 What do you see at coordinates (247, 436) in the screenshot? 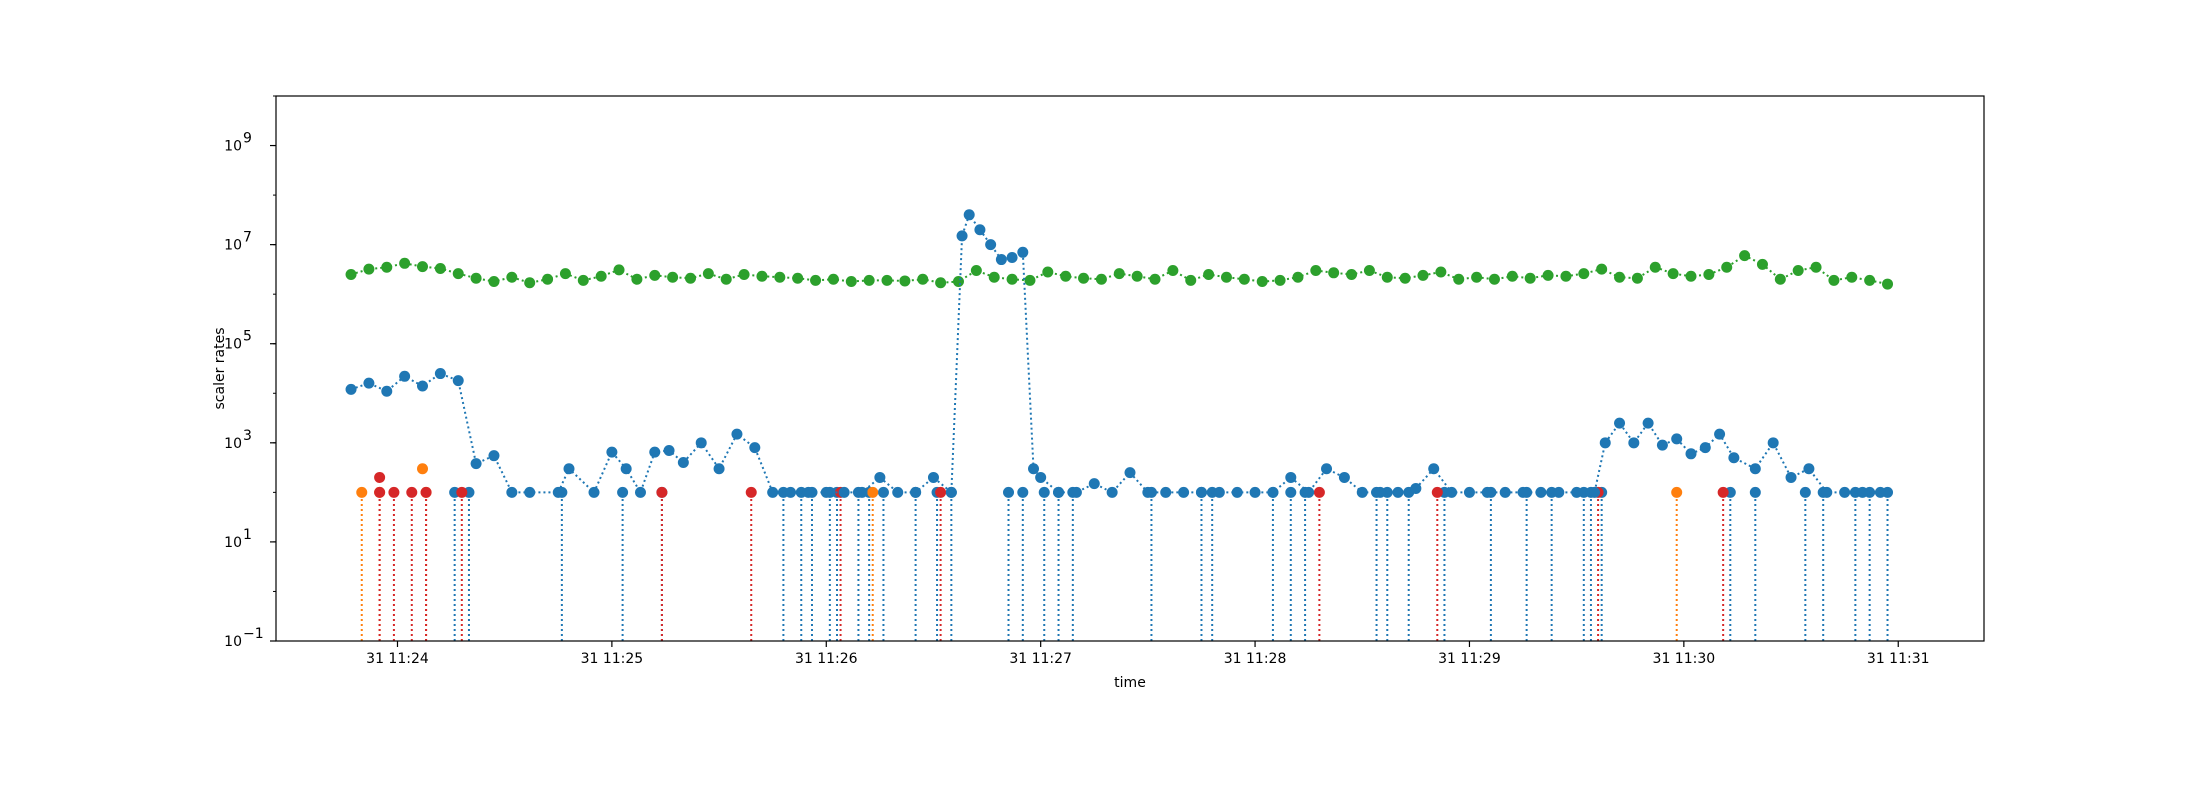
I see `y-tick-exponent: 3` at bounding box center [247, 436].